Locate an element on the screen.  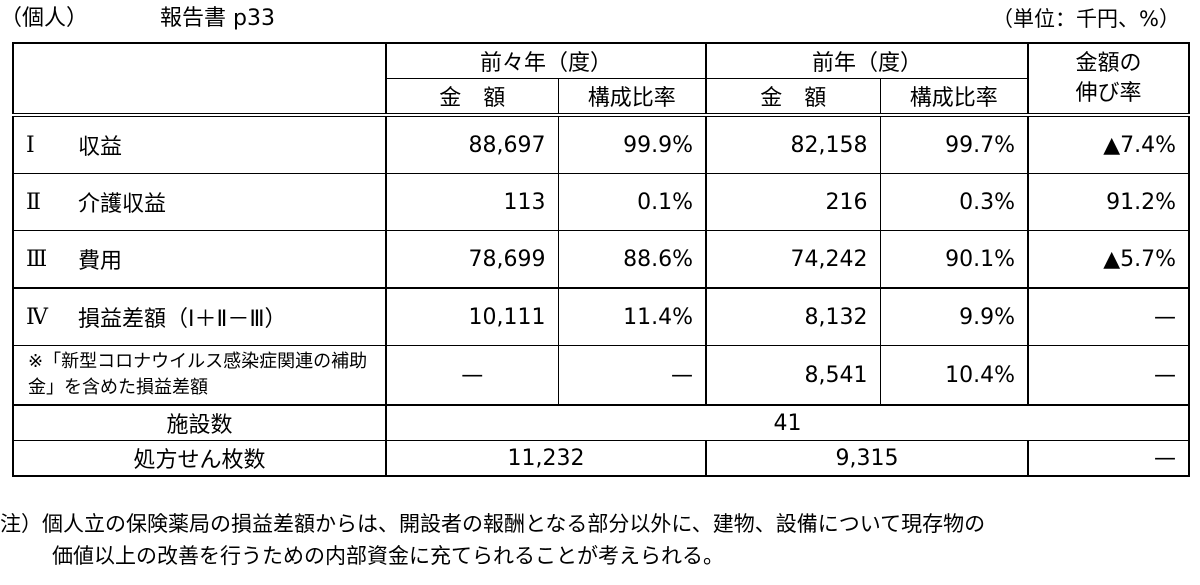
row-label: Ⅲ 費用 is located at coordinates (199, 259).